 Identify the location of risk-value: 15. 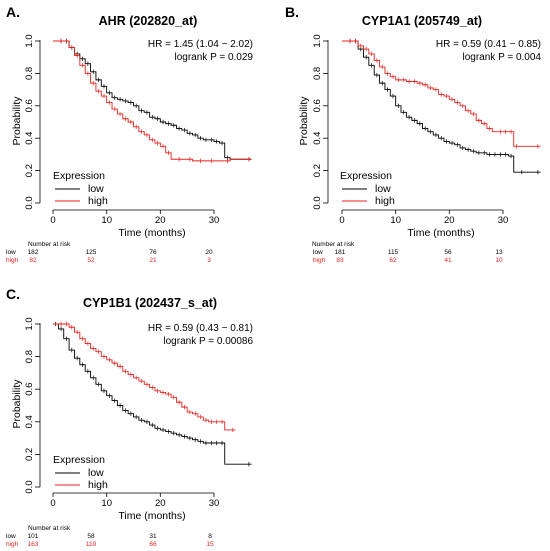
(210, 544).